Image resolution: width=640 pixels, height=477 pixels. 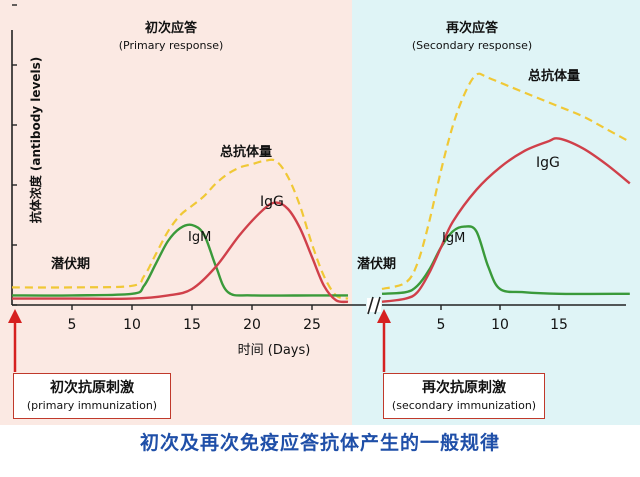 I want to click on secondary-igm-label: IgM, so click(x=453, y=238).